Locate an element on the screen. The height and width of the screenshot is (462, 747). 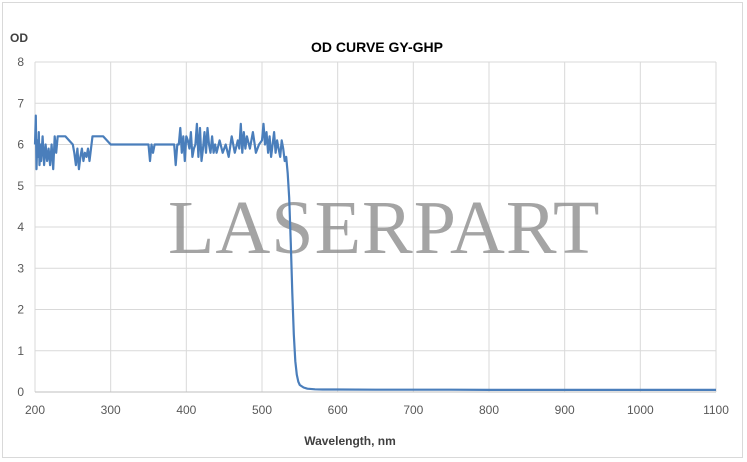
x-axis-label: Wavelength, nm is located at coordinates (350, 441).